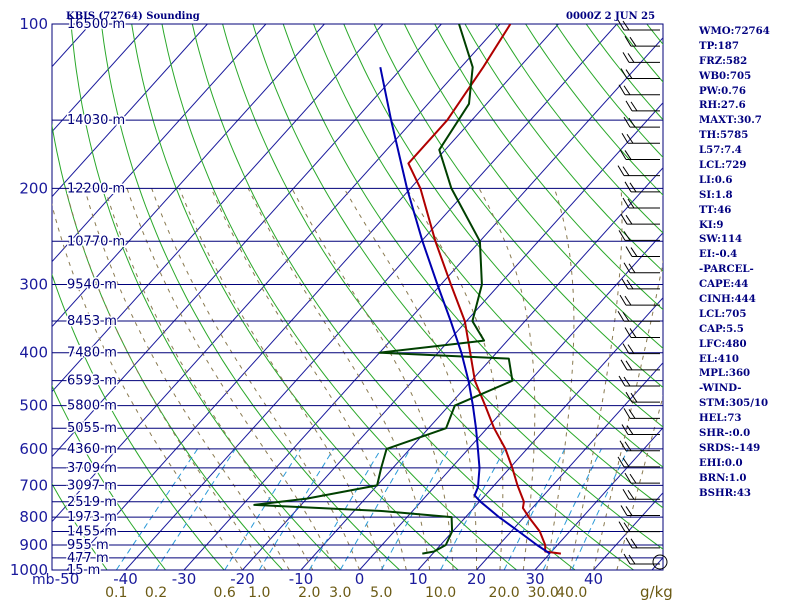 The image size is (800, 600). I want to click on stat-line: HEL:73, so click(720, 418).